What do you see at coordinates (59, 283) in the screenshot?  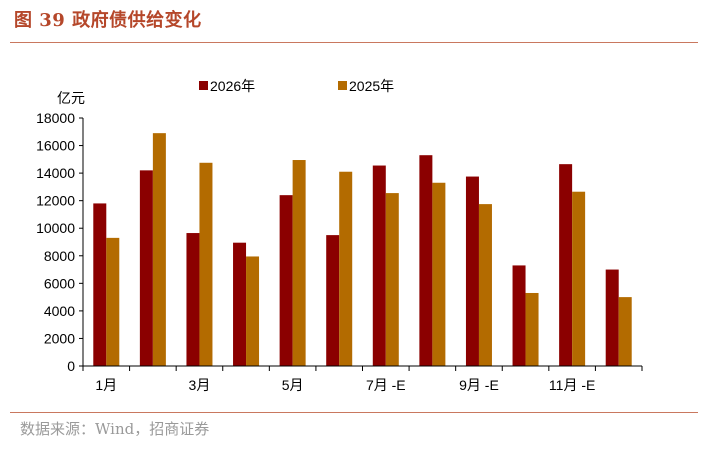 I see `y-tick-label: 6000` at bounding box center [59, 283].